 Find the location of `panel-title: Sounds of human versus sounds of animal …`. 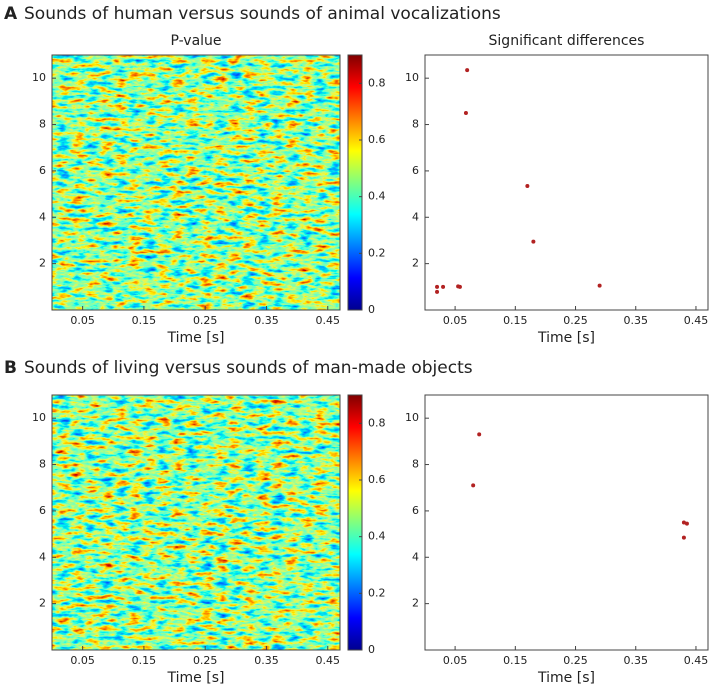

panel-title: Sounds of human versus sounds of animal … is located at coordinates (262, 14).